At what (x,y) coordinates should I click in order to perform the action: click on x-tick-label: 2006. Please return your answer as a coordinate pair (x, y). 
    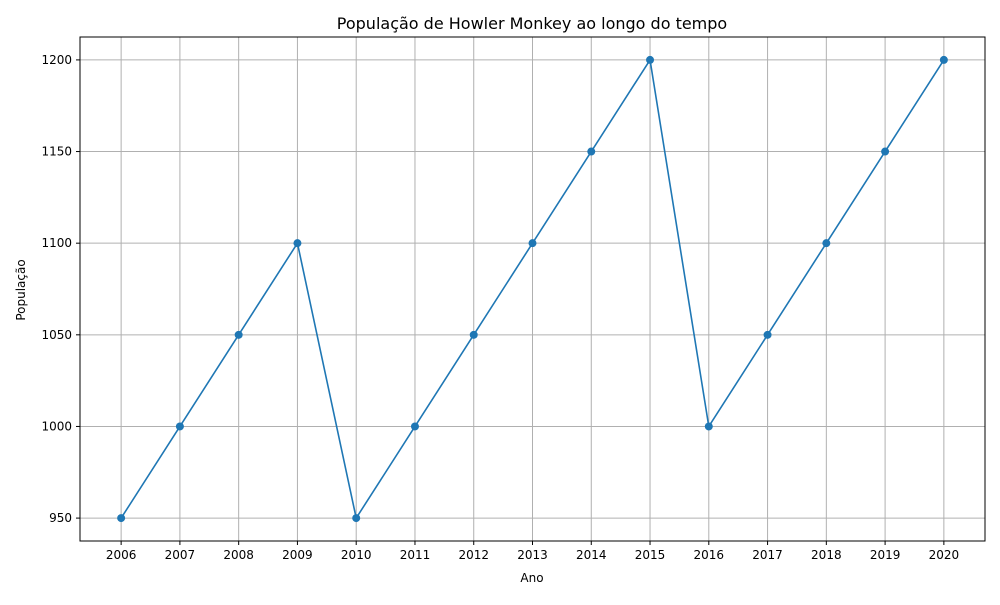
    Looking at the image, I should click on (121, 555).